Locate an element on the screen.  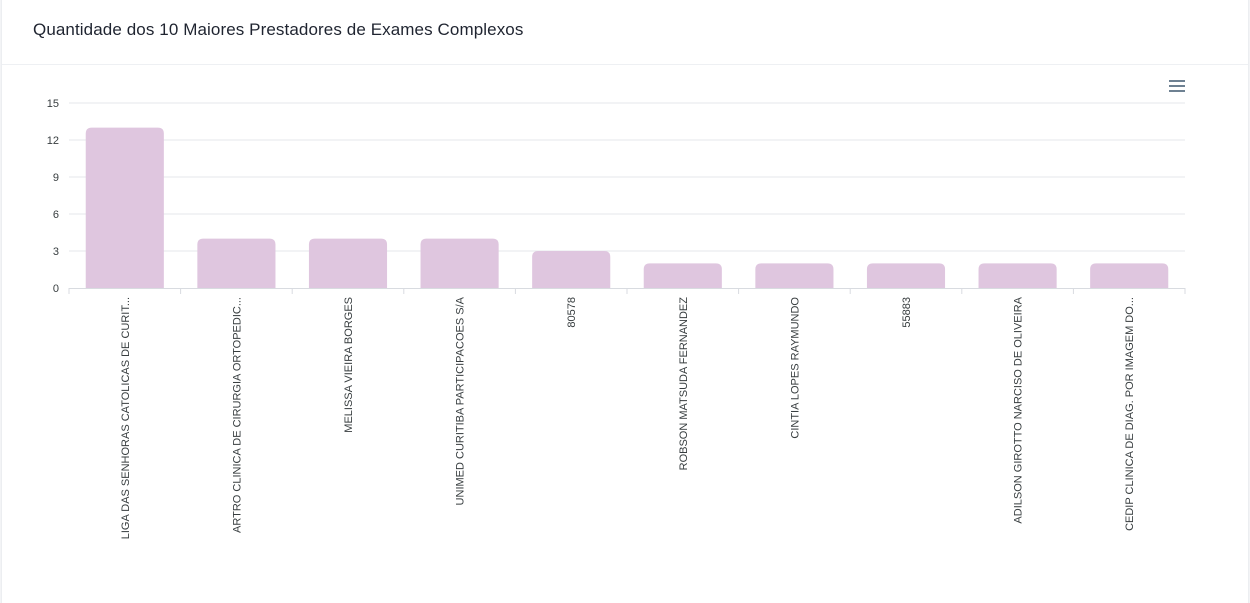
y-tick-label: 15 is located at coordinates (53, 104).